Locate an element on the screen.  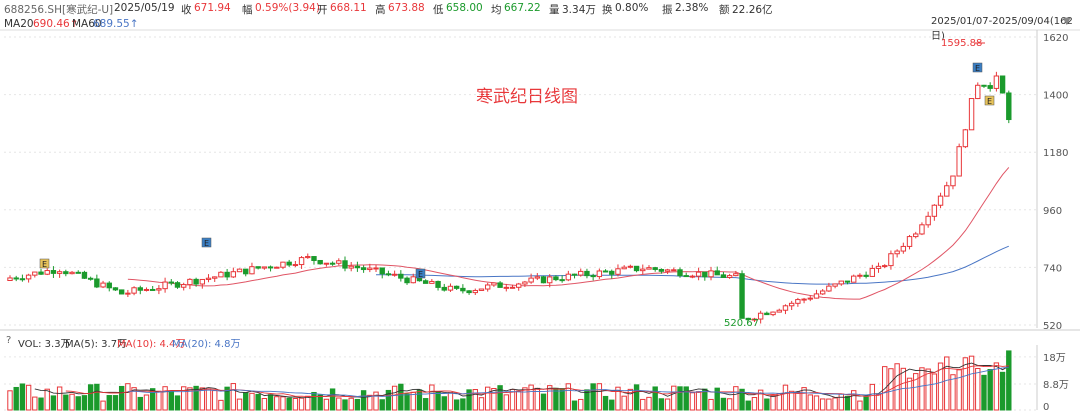
price-tick-label: 740 is located at coordinates (1052, 268).